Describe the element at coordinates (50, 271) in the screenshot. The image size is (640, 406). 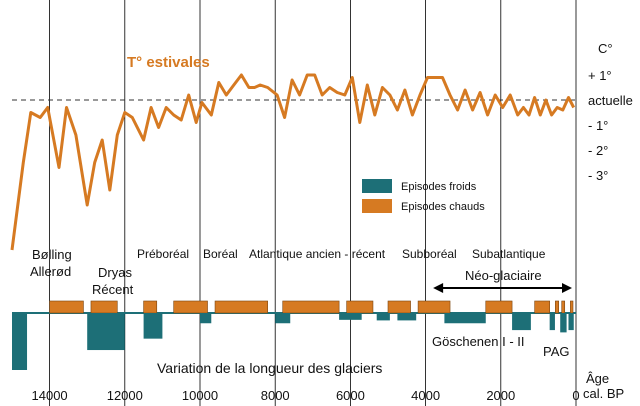
I see `period-label-allerod: Allerød` at that location.